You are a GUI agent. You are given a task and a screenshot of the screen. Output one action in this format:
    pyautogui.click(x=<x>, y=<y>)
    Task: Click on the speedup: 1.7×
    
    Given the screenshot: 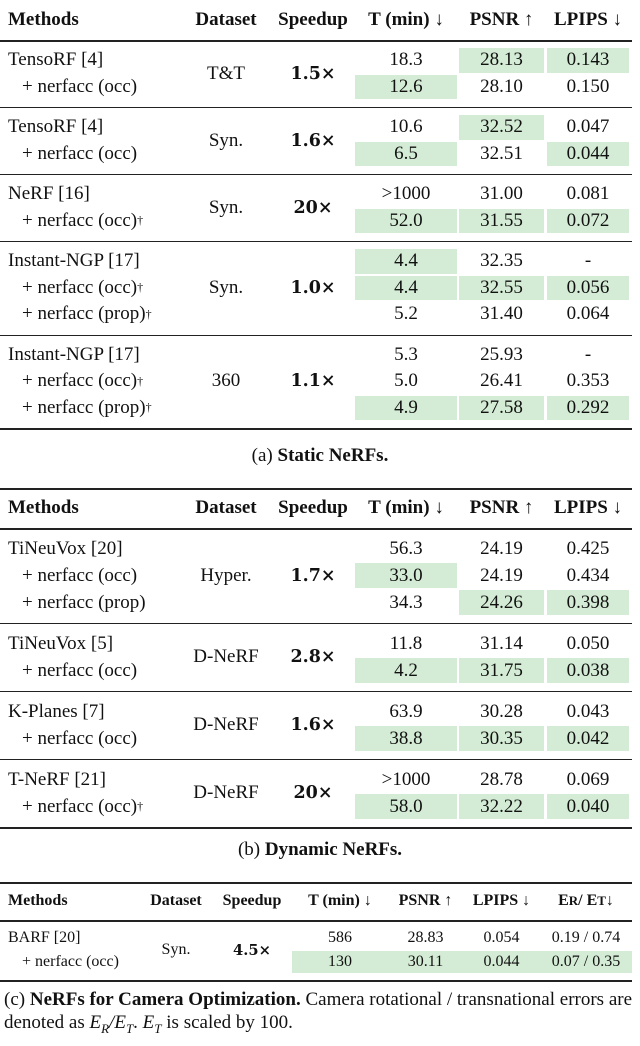 What is the action you would take?
    pyautogui.click(x=313, y=575)
    